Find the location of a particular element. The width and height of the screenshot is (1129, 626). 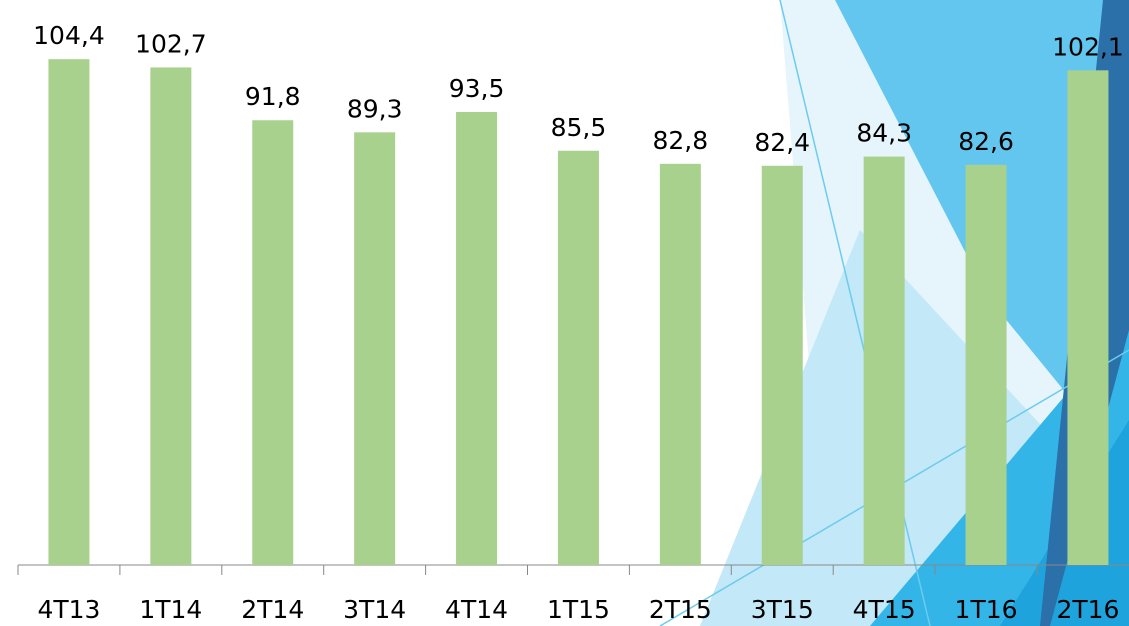

x-tick-label: 4T13 is located at coordinates (68, 609).